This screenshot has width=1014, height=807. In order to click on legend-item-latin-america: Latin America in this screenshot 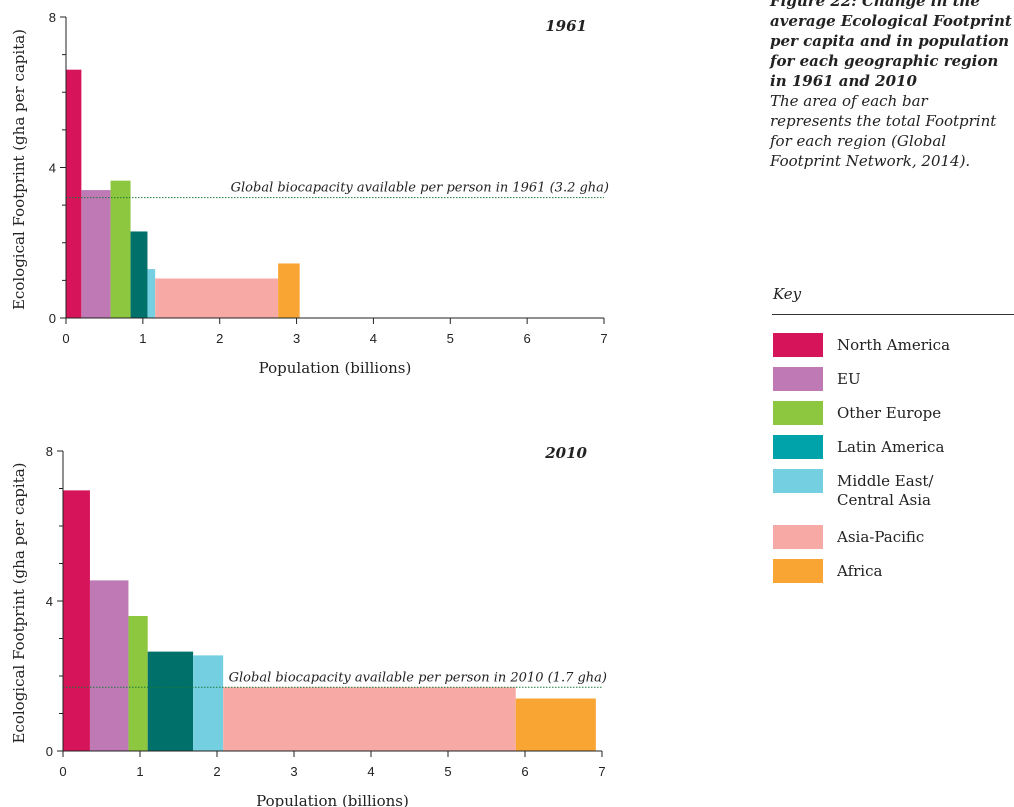, I will do `click(893, 452)`.